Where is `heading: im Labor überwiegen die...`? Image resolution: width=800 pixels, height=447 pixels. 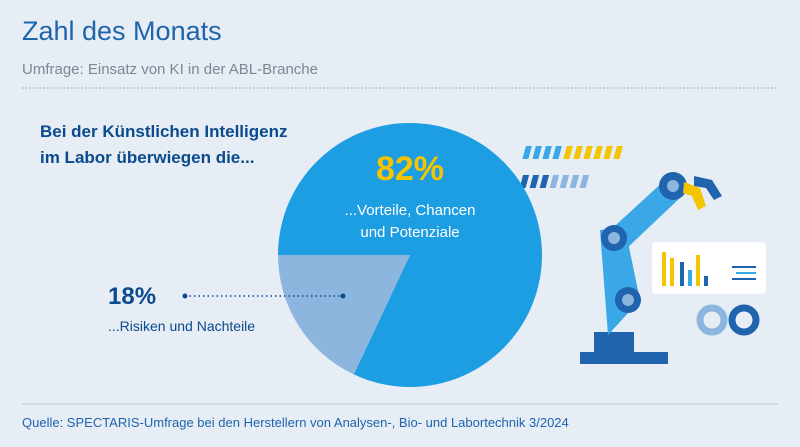 heading: im Labor überwiegen die... is located at coordinates (147, 157).